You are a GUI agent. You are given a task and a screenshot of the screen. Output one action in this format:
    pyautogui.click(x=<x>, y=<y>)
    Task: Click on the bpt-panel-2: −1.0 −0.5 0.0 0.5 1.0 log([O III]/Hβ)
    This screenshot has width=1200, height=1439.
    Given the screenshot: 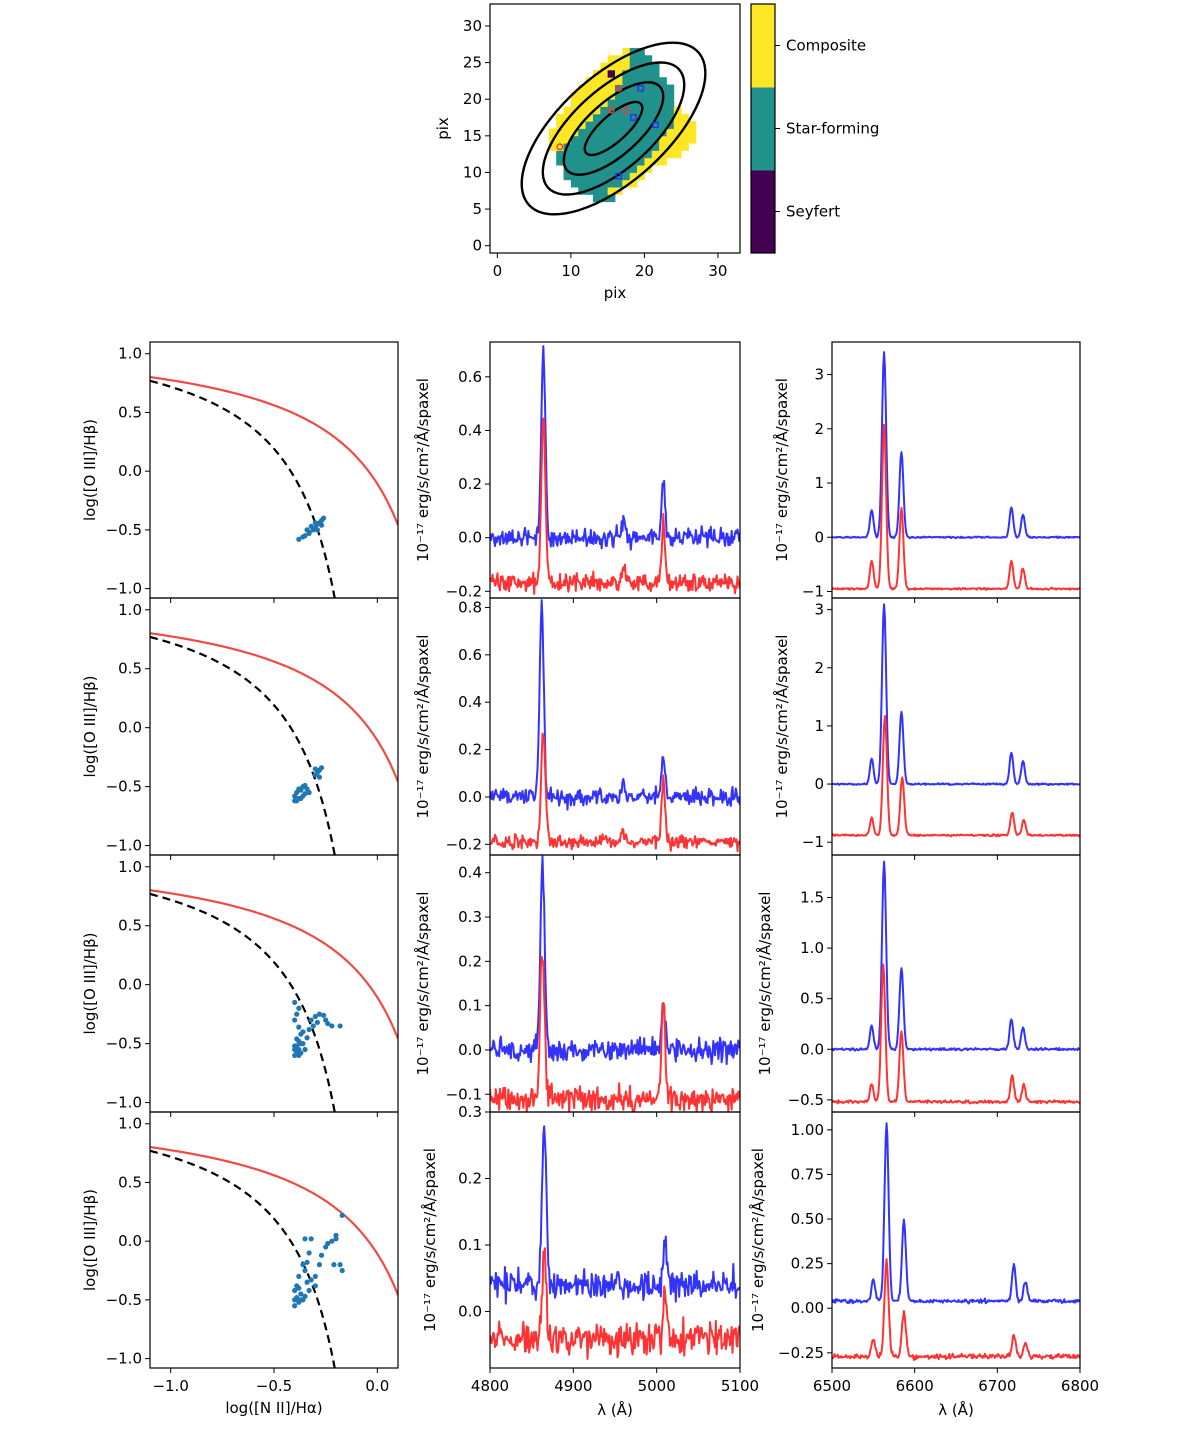 What is the action you would take?
    pyautogui.click(x=240, y=728)
    